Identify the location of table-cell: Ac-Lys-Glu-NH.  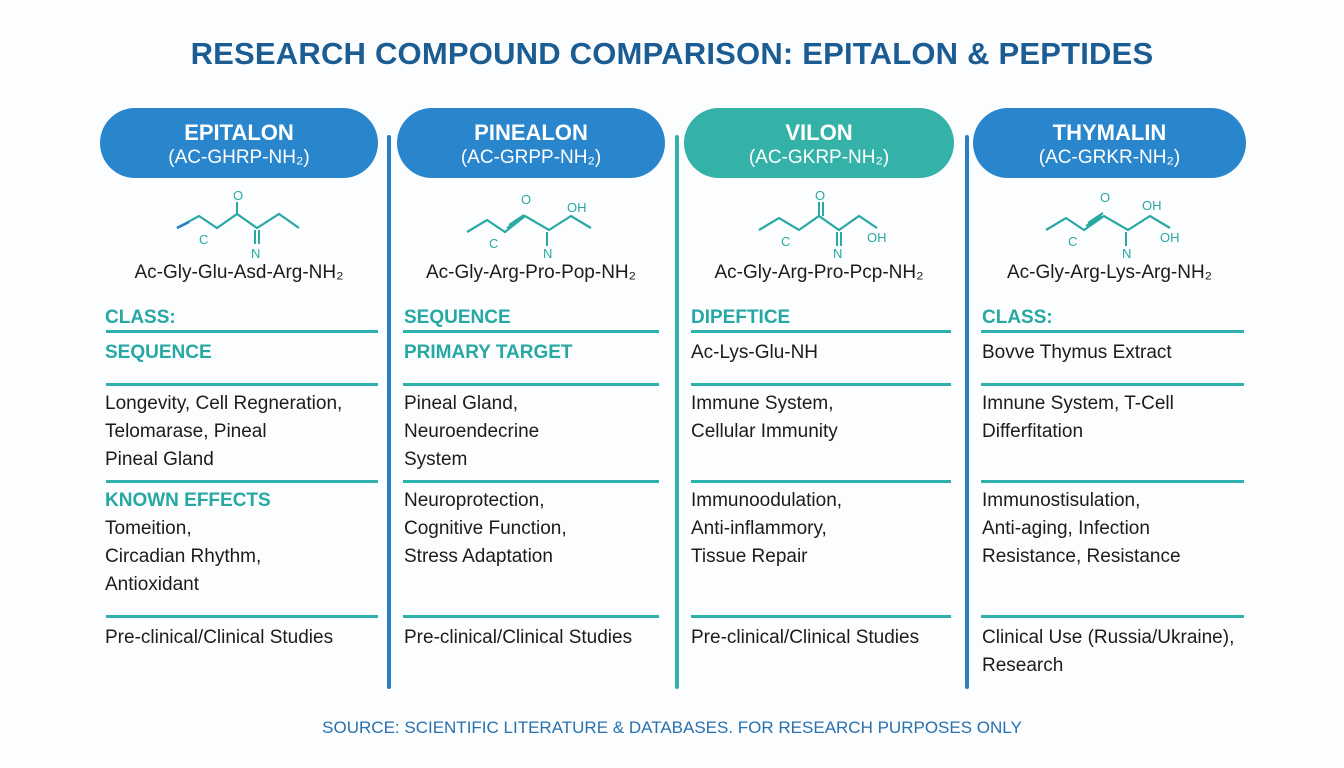
(822, 353).